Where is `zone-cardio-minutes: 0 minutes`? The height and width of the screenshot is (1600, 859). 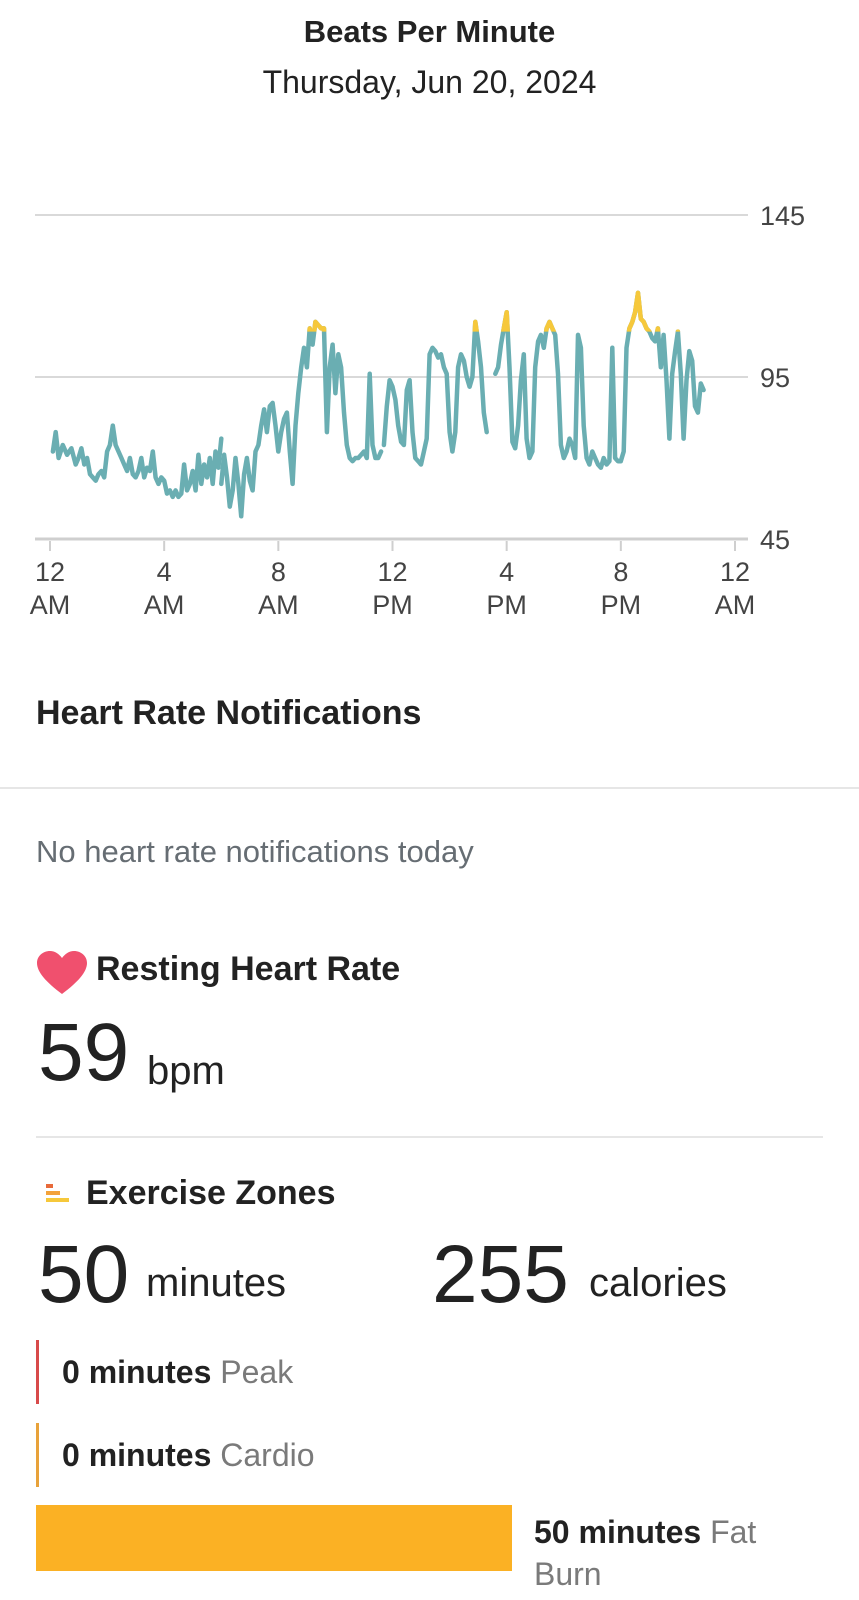 zone-cardio-minutes: 0 minutes is located at coordinates (137, 1455).